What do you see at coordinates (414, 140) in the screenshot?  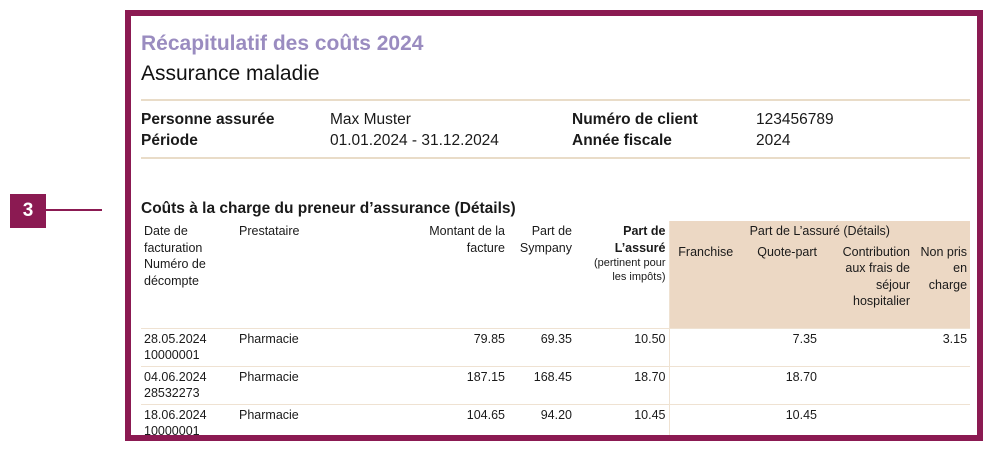 I see `period-value: 01.01.2024 - 31.12.2024` at bounding box center [414, 140].